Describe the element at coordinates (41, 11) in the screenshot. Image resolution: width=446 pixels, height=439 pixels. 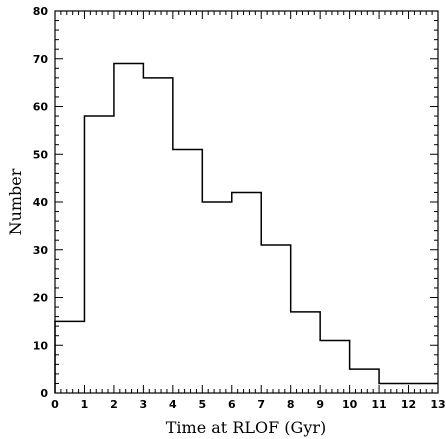
I see `y-tick-label: 80` at that location.